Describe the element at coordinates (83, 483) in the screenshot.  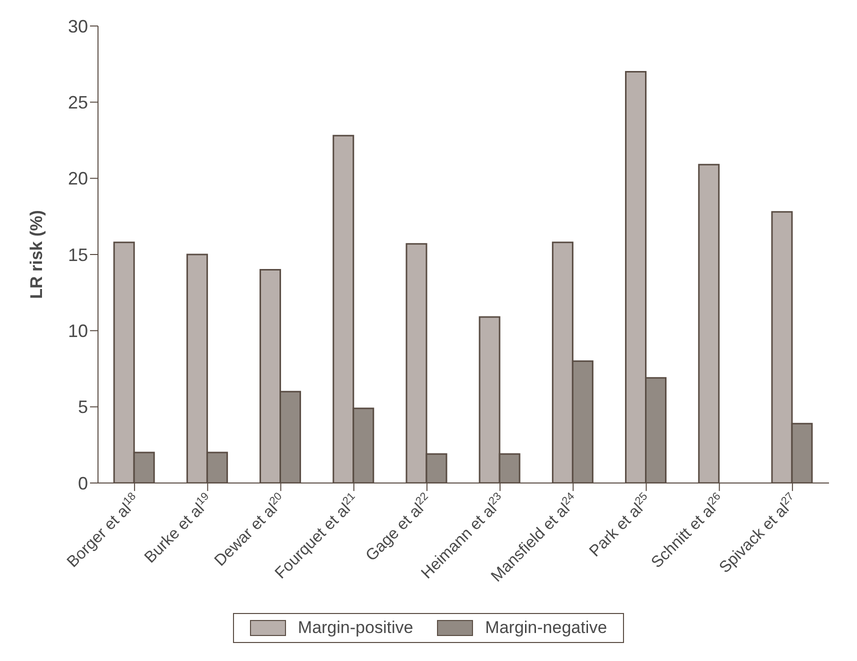
I see `y-tick-label: 0` at that location.